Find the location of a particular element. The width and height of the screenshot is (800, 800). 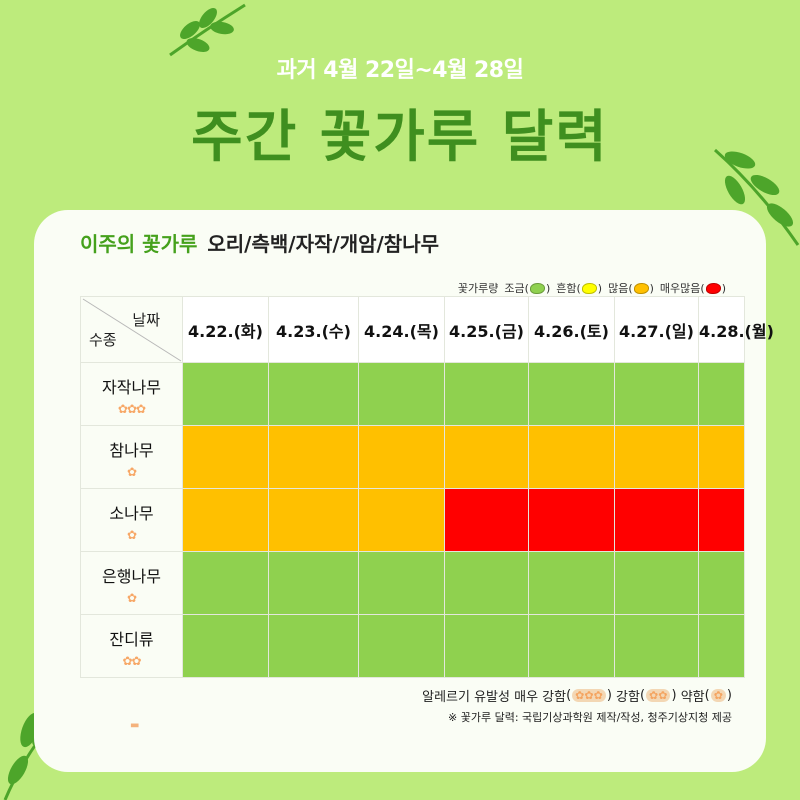

date-header: 4.24.(목) is located at coordinates (401, 329).